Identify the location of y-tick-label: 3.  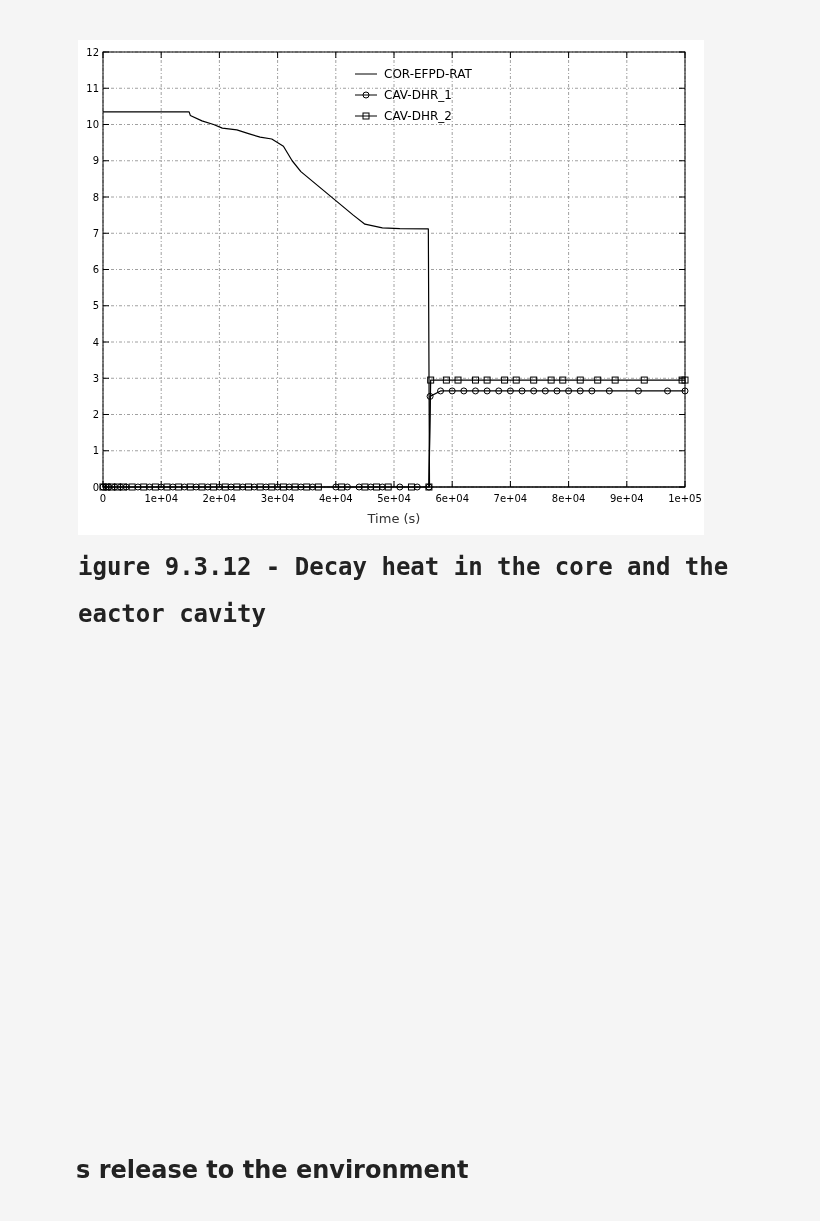
(95, 378).